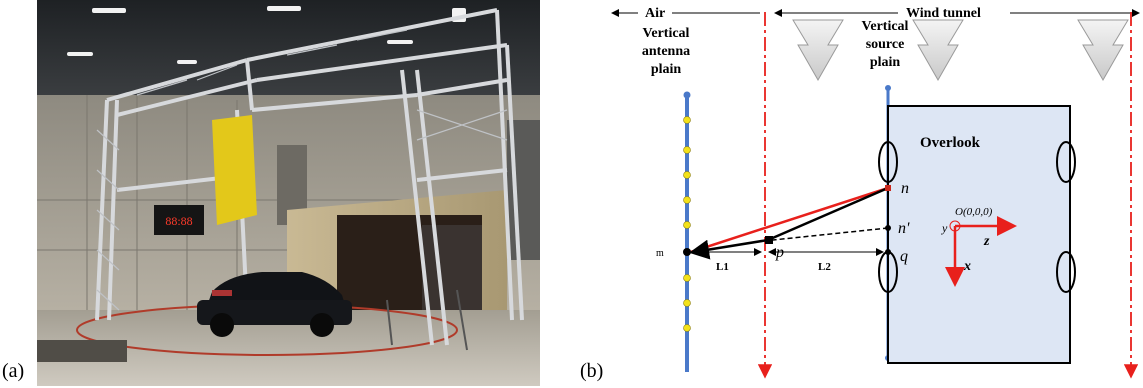 Image resolution: width=1143 pixels, height=388 pixels. Describe the element at coordinates (885, 44) in the screenshot. I see `source-plane-label-2: source` at that location.